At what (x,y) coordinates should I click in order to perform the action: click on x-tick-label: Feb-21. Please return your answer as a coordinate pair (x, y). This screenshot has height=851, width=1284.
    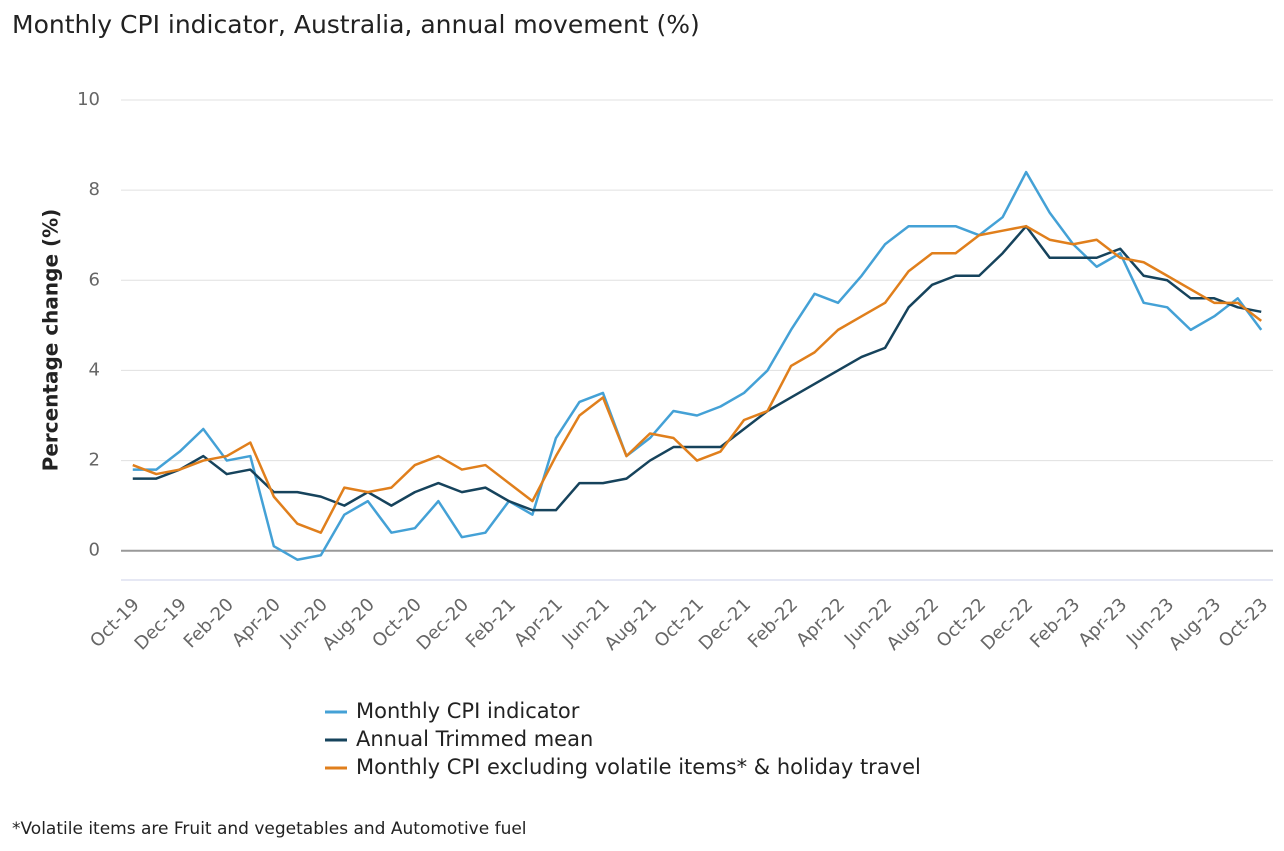
    Looking at the image, I should click on (491, 623).